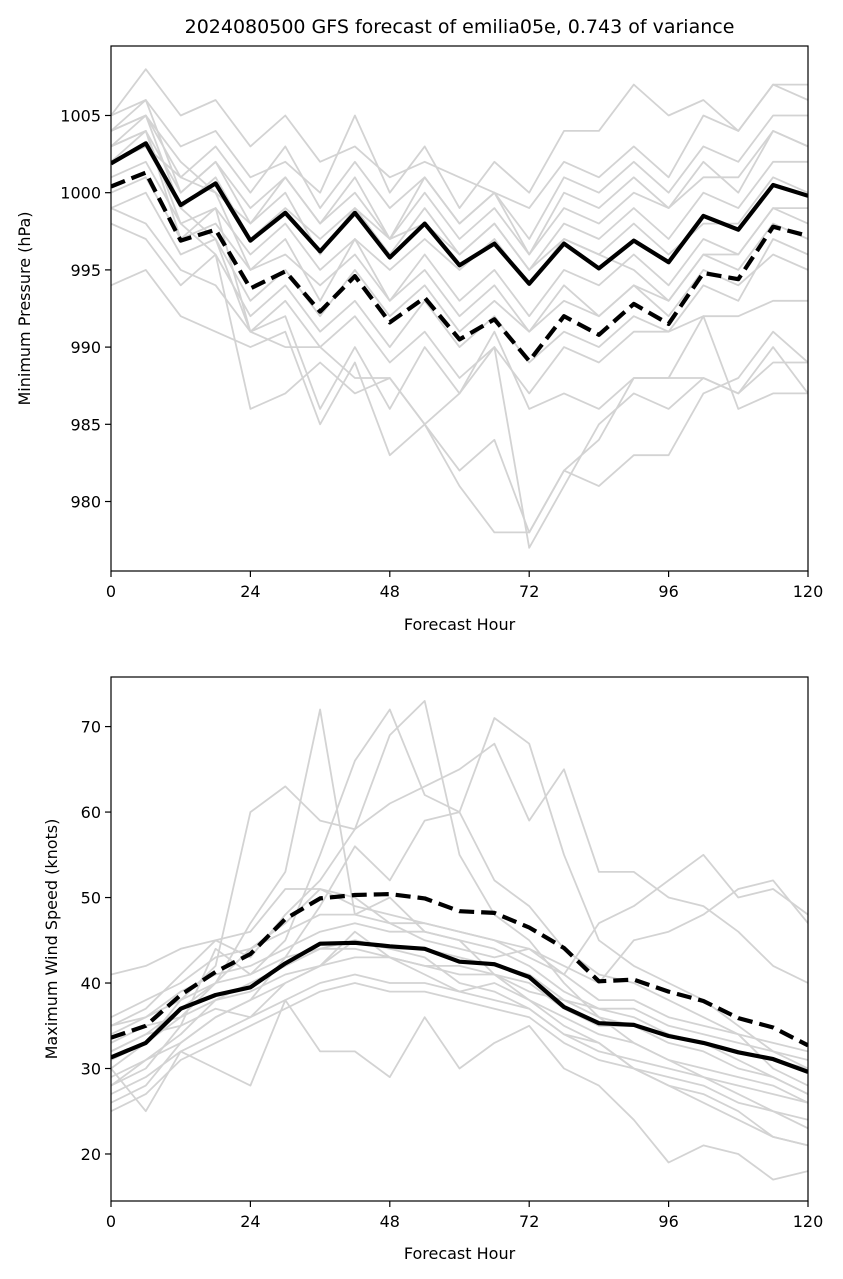  Describe the element at coordinates (80, 115) in the screenshot. I see `y-tick-label: 1005` at that location.